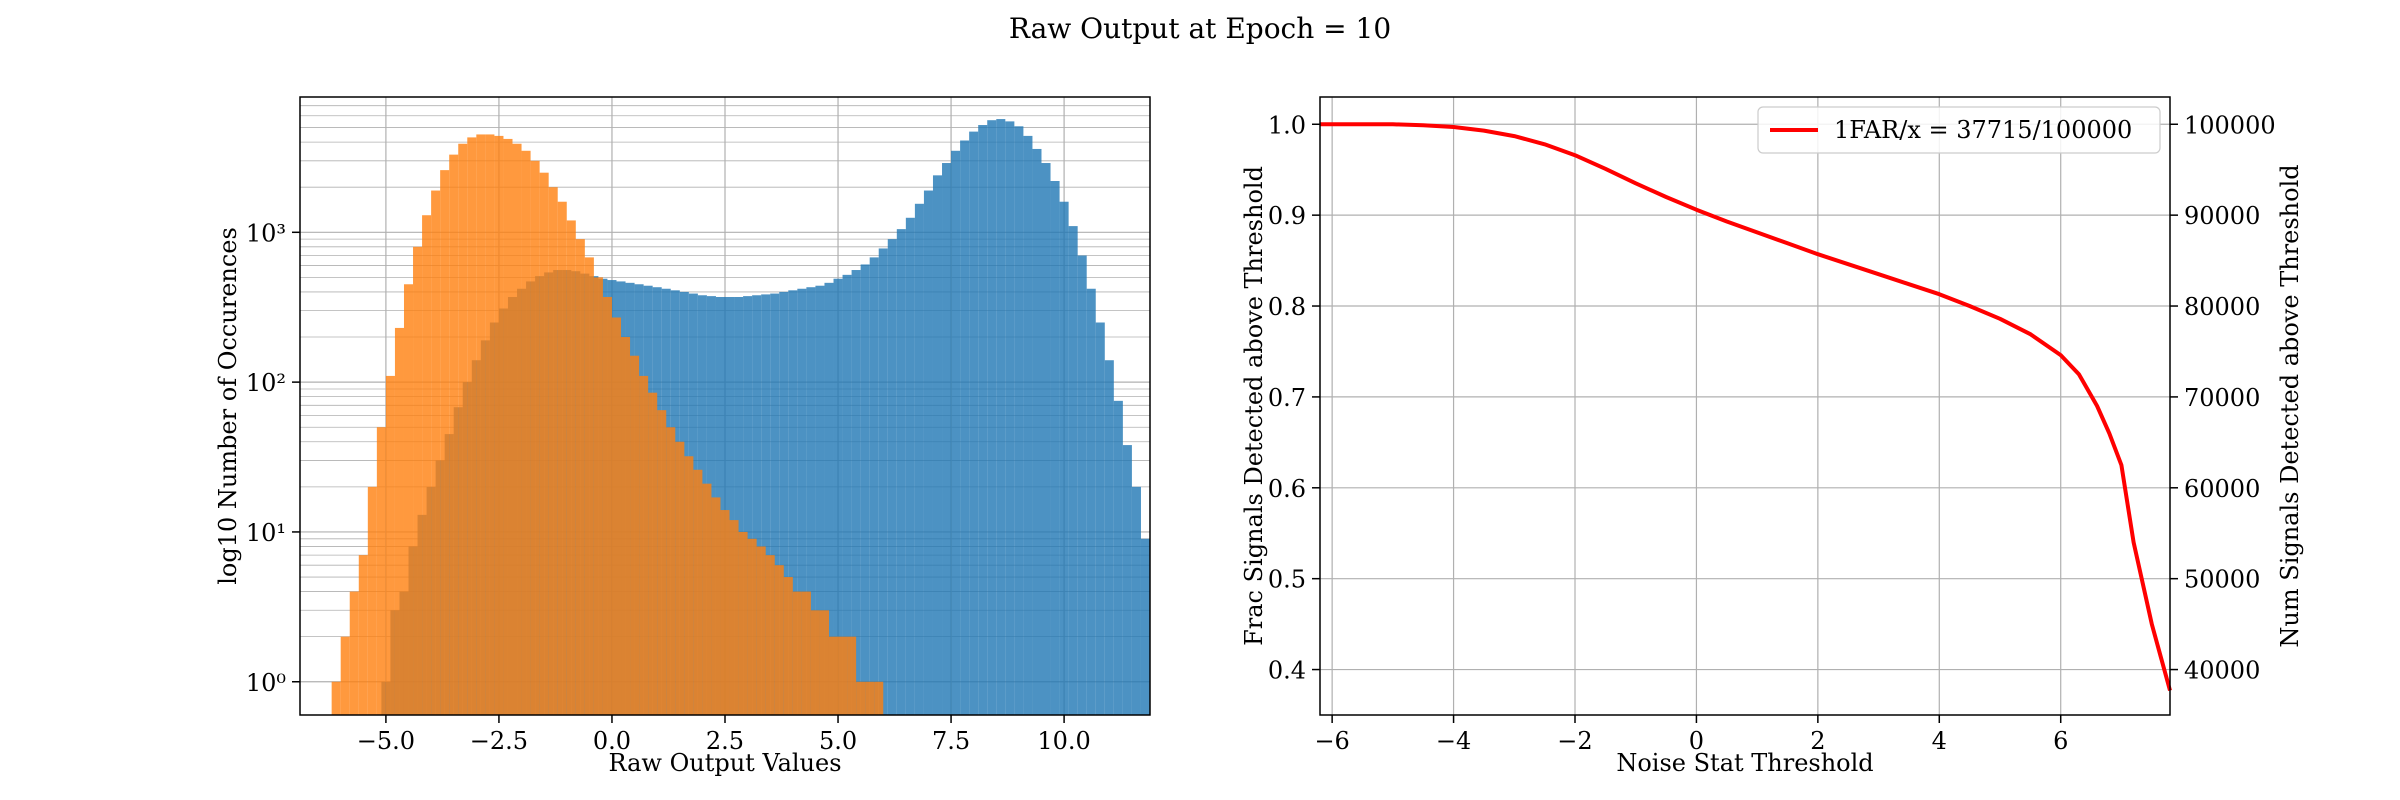  What do you see at coordinates (2060, 741) in the screenshot?
I see `x-tick-label: 6` at bounding box center [2060, 741].